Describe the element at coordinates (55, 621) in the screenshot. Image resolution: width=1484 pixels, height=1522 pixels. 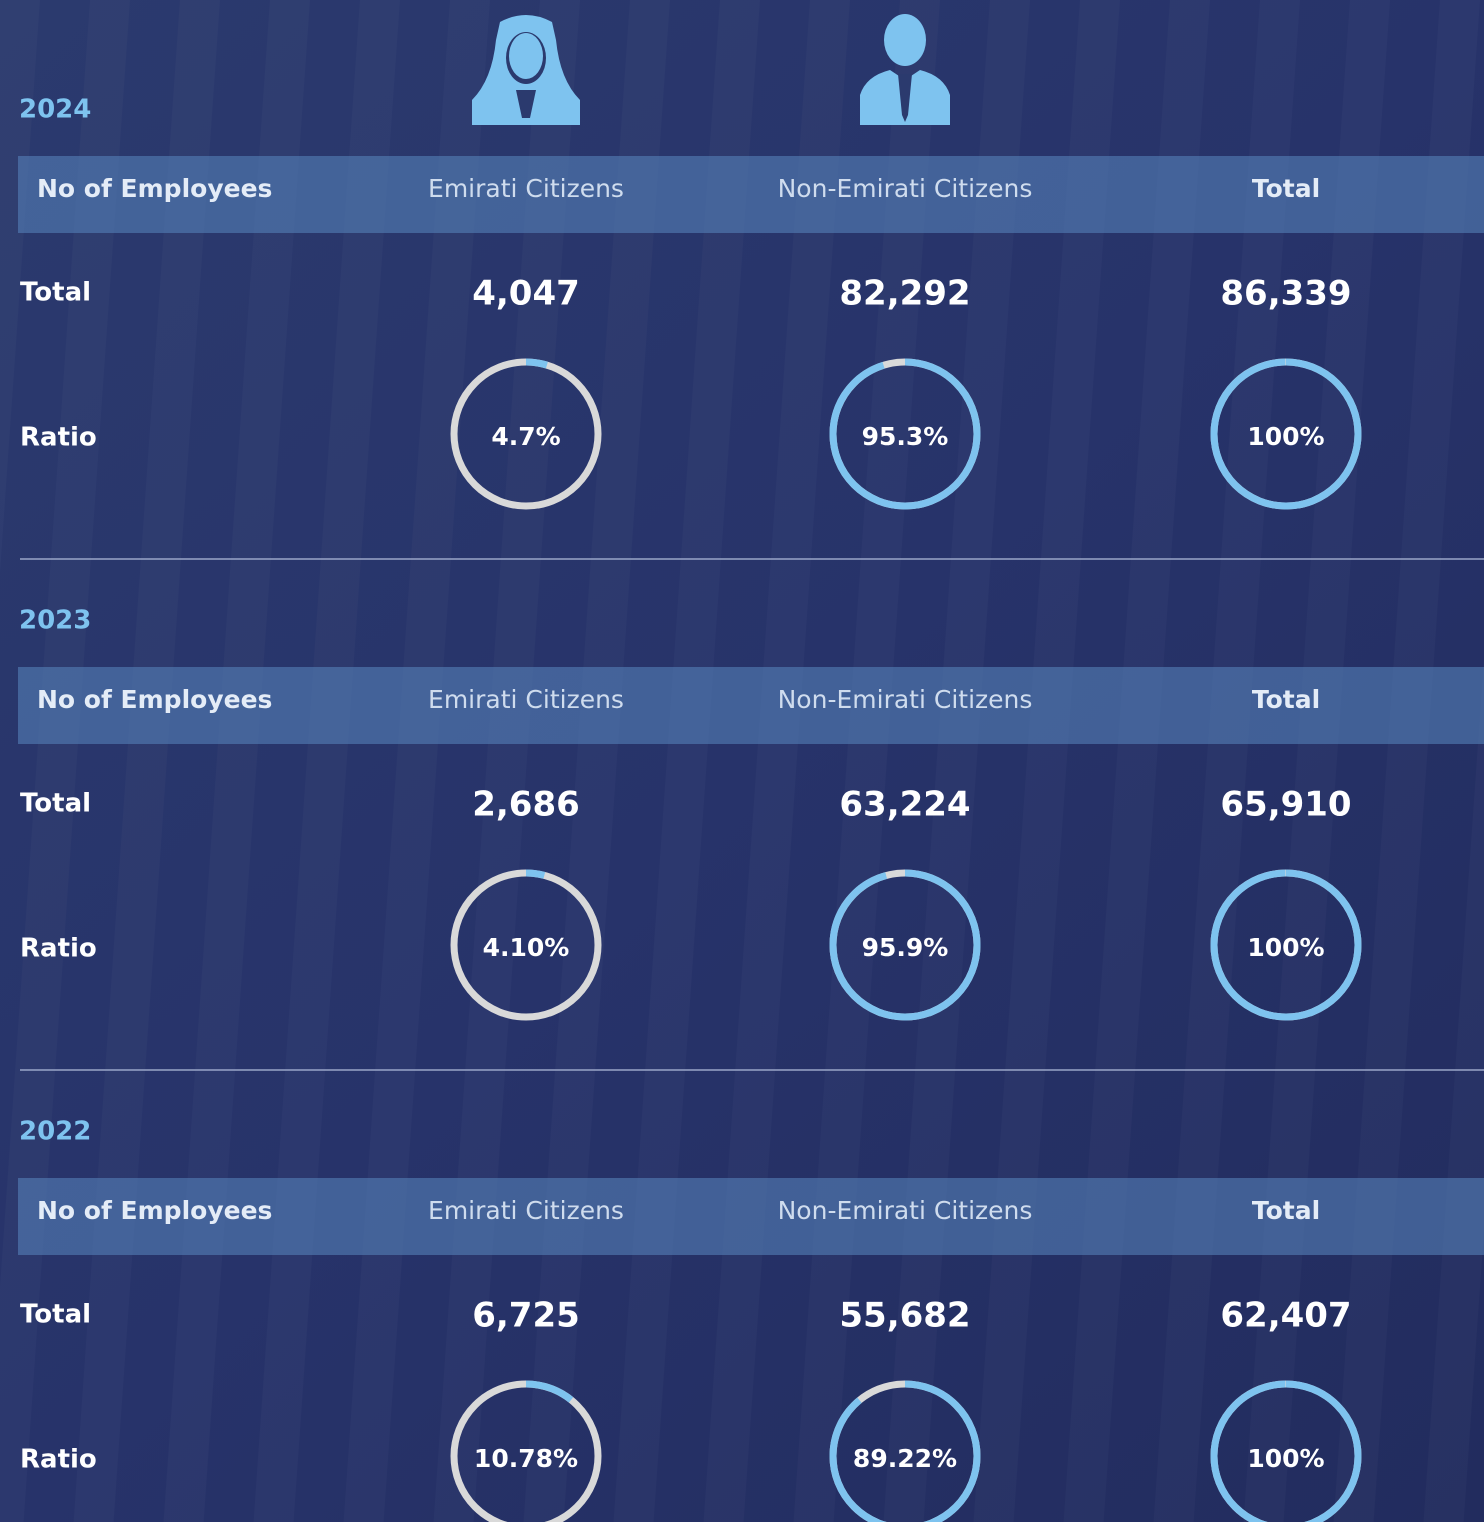
I see `year: 2023` at that location.